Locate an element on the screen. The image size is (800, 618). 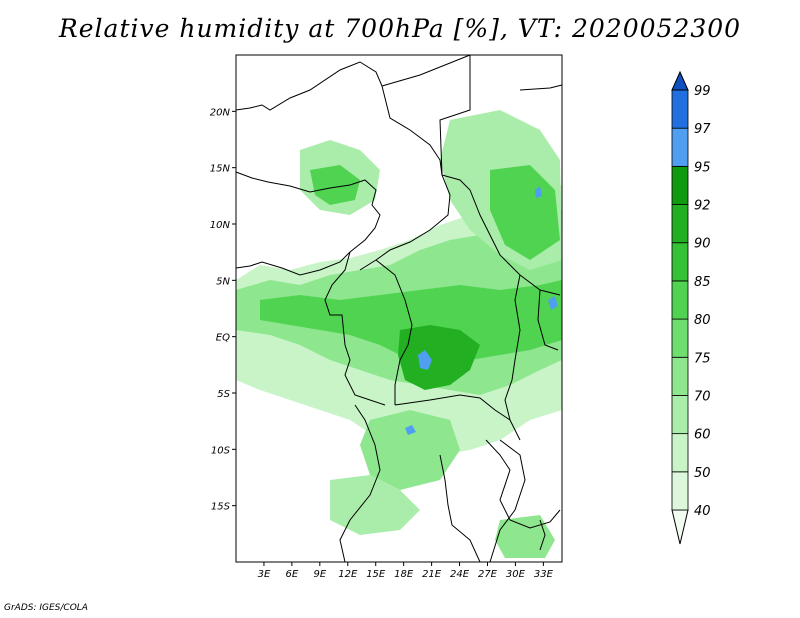
lat-tick-label: 5N is located at coordinates (223, 281).